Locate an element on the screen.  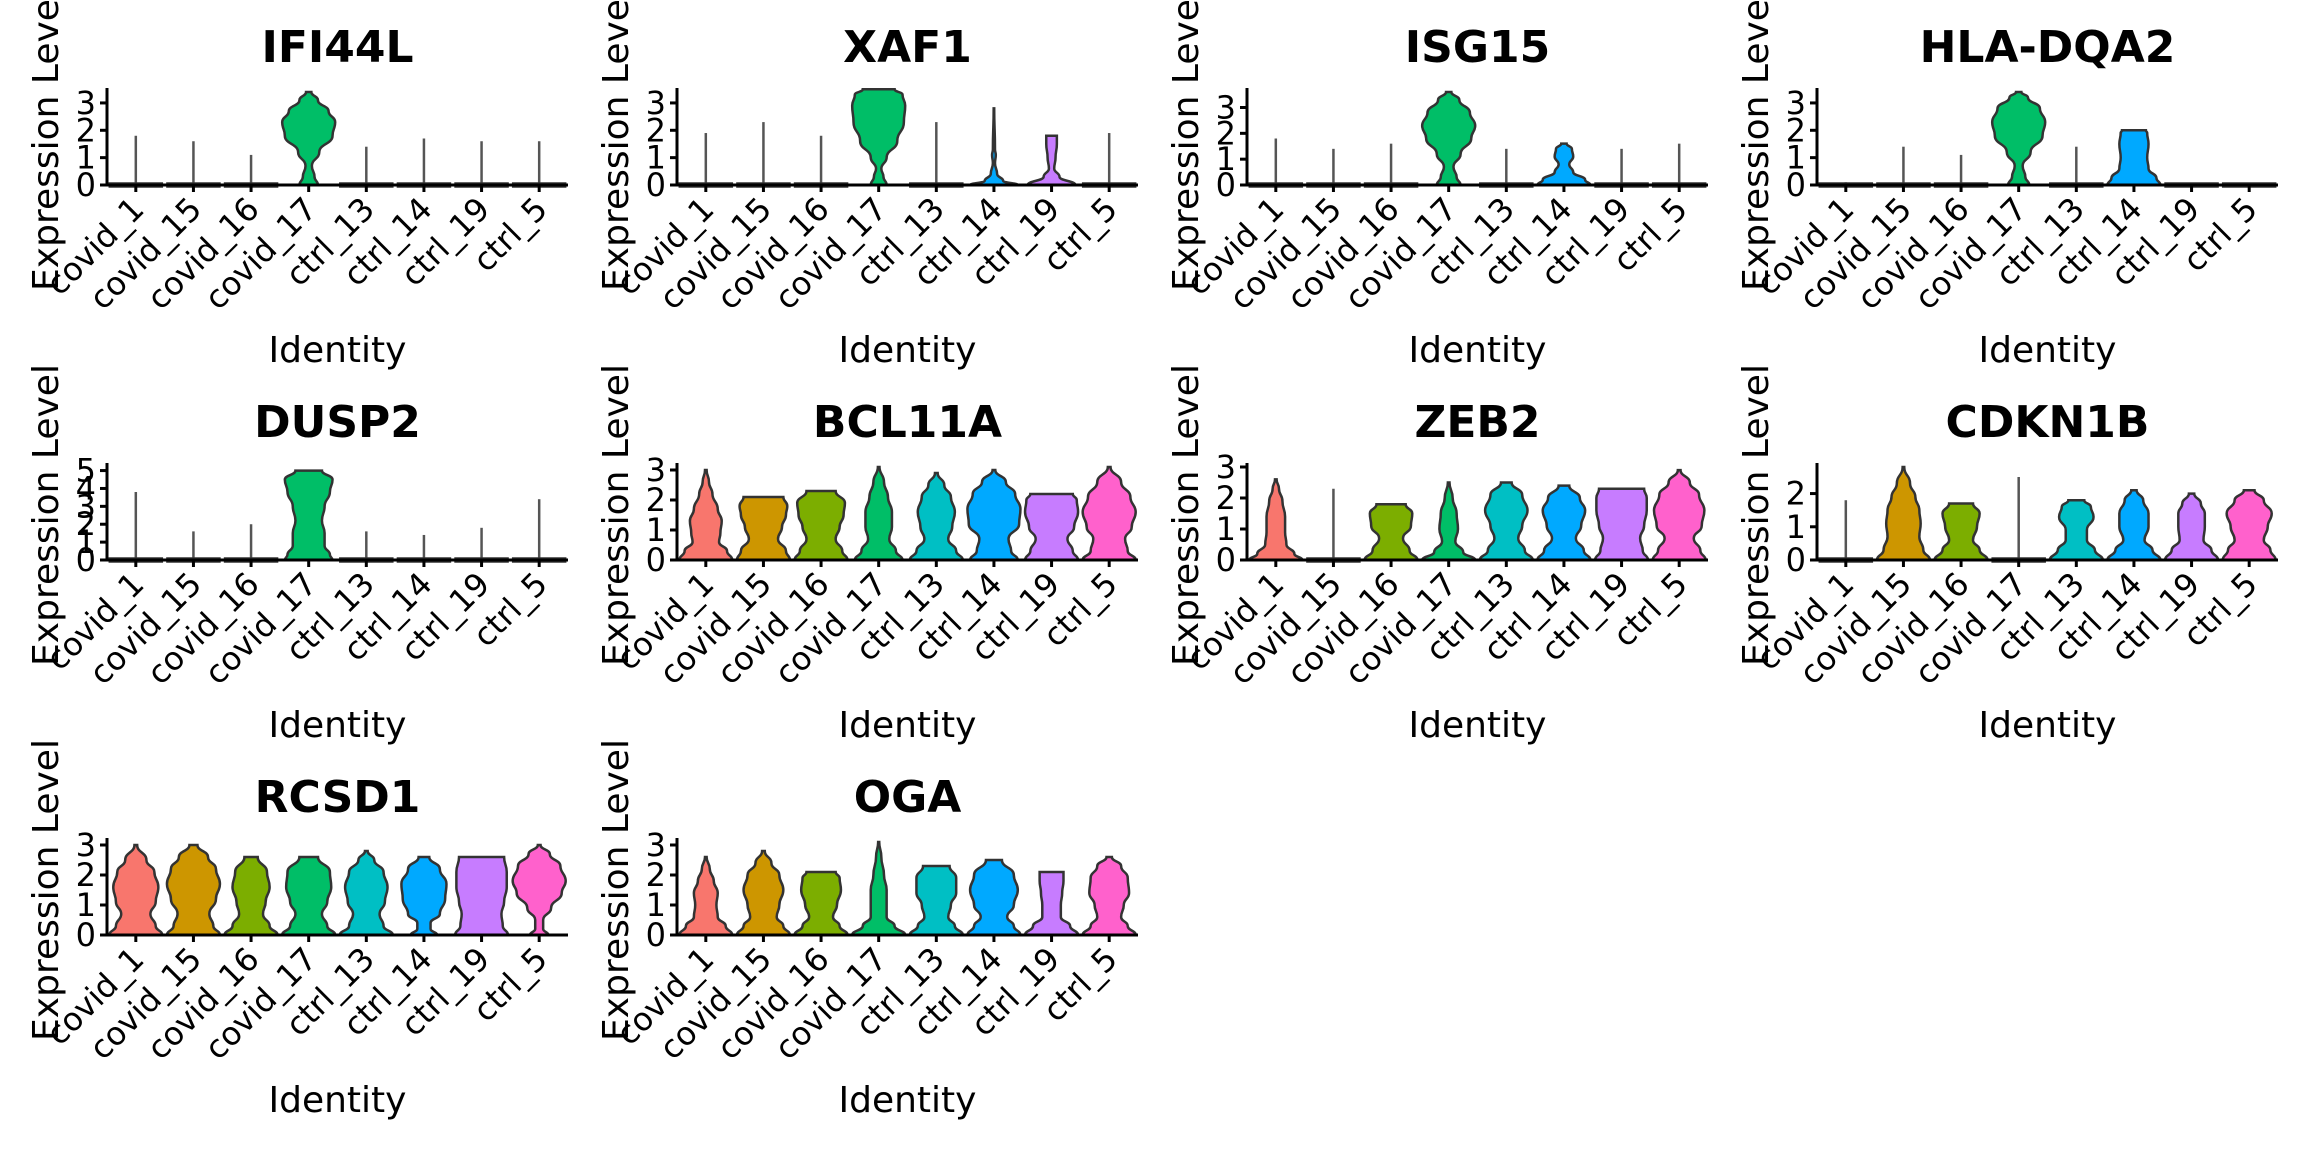
panel-title: ZEB2 is located at coordinates (1477, 422).